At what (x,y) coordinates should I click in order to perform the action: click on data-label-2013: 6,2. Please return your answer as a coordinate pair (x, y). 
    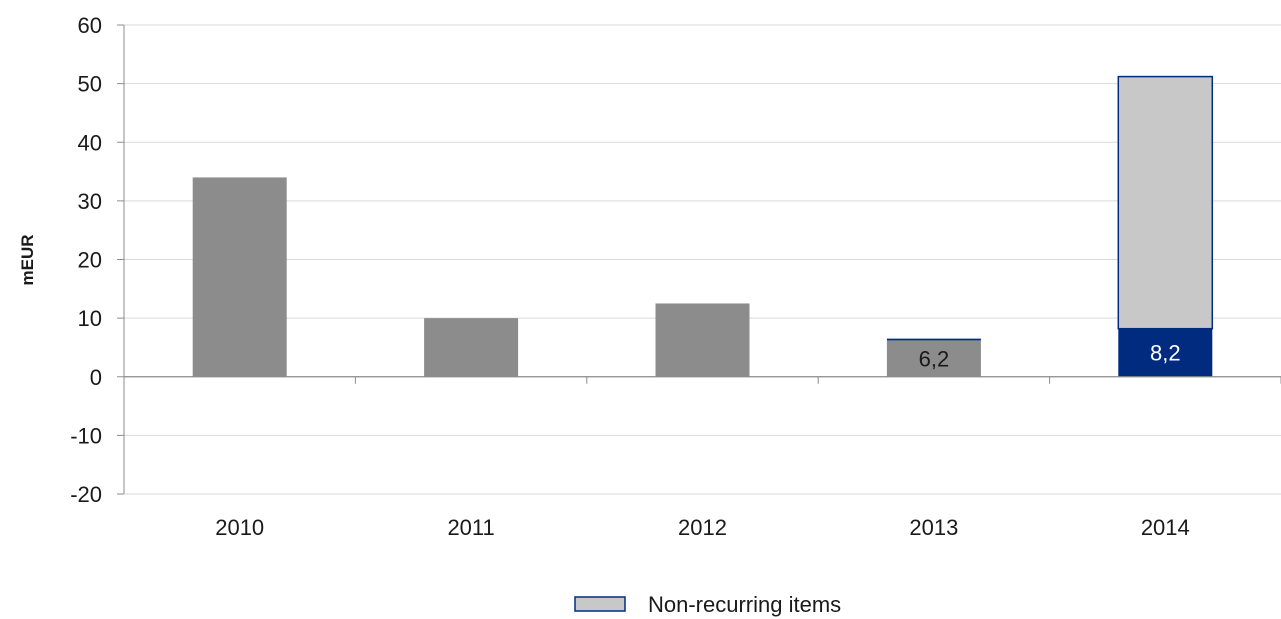
    Looking at the image, I should click on (934, 359).